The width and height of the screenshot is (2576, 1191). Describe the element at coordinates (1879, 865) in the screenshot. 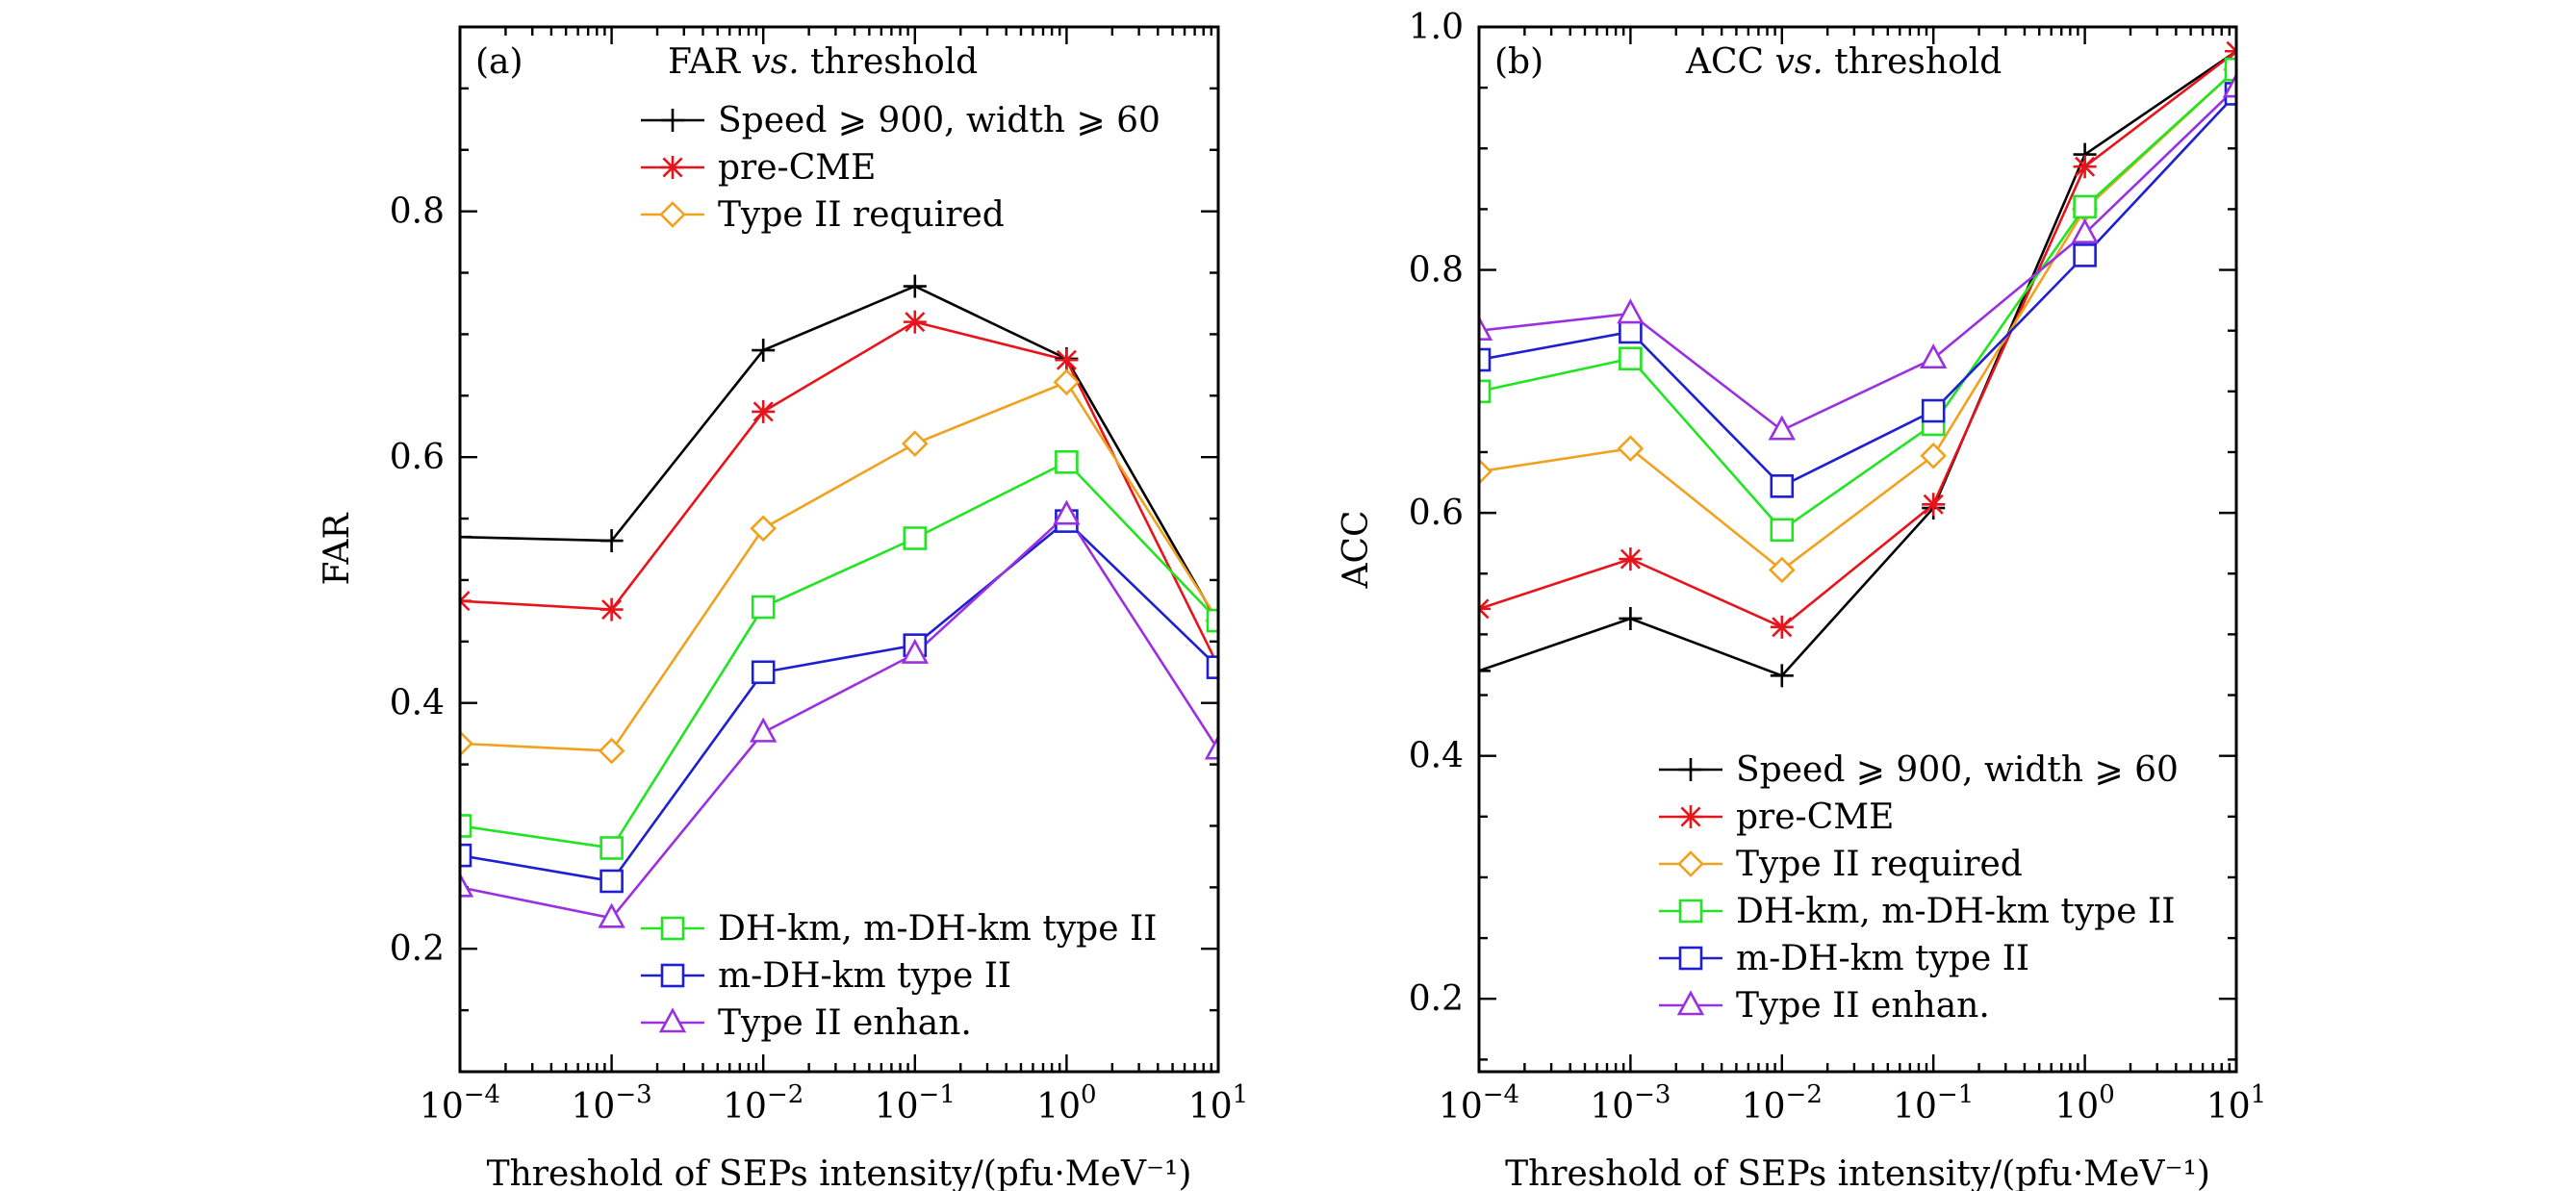

I see `legend-label: Type II required` at that location.